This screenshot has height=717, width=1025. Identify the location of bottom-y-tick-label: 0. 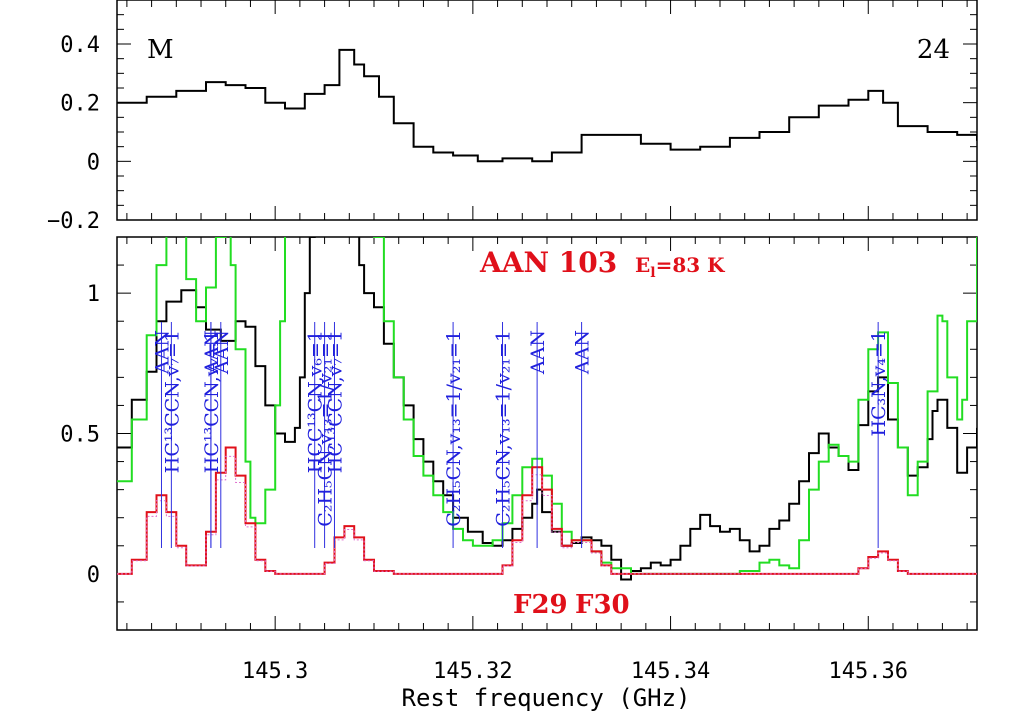
(93, 575).